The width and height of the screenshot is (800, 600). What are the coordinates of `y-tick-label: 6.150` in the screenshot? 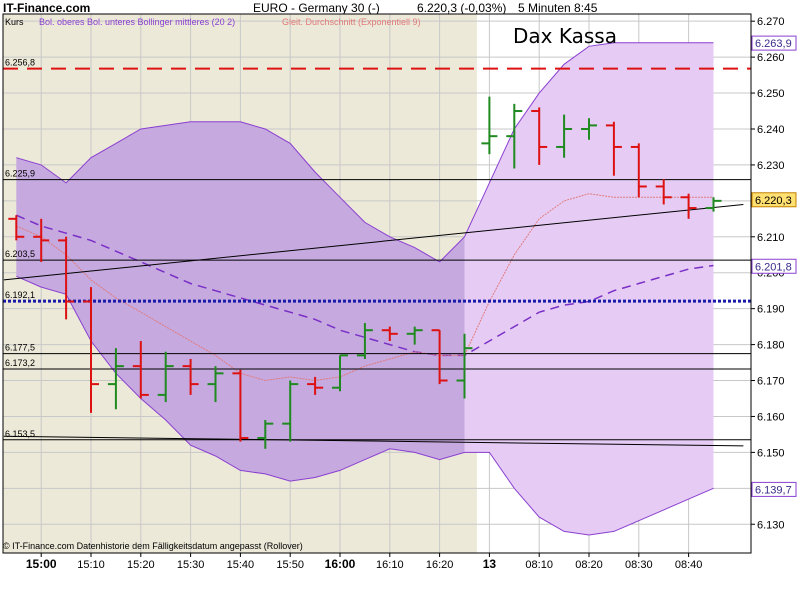 It's located at (771, 453).